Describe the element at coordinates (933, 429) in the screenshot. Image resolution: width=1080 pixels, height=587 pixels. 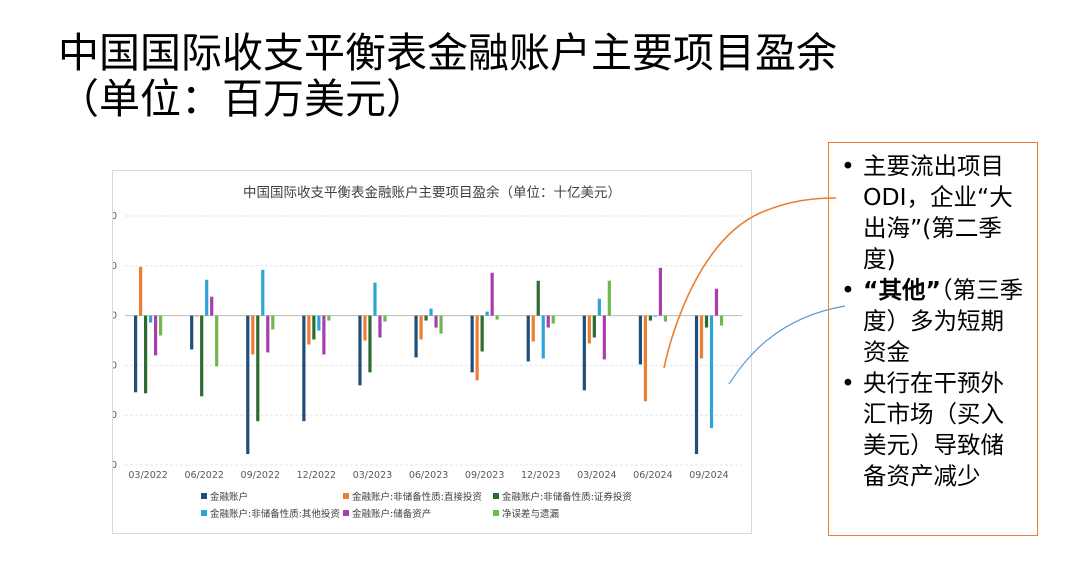
I see `note-body: 央行在干预外汇市场（买入美元）导致储备资产减少` at that location.